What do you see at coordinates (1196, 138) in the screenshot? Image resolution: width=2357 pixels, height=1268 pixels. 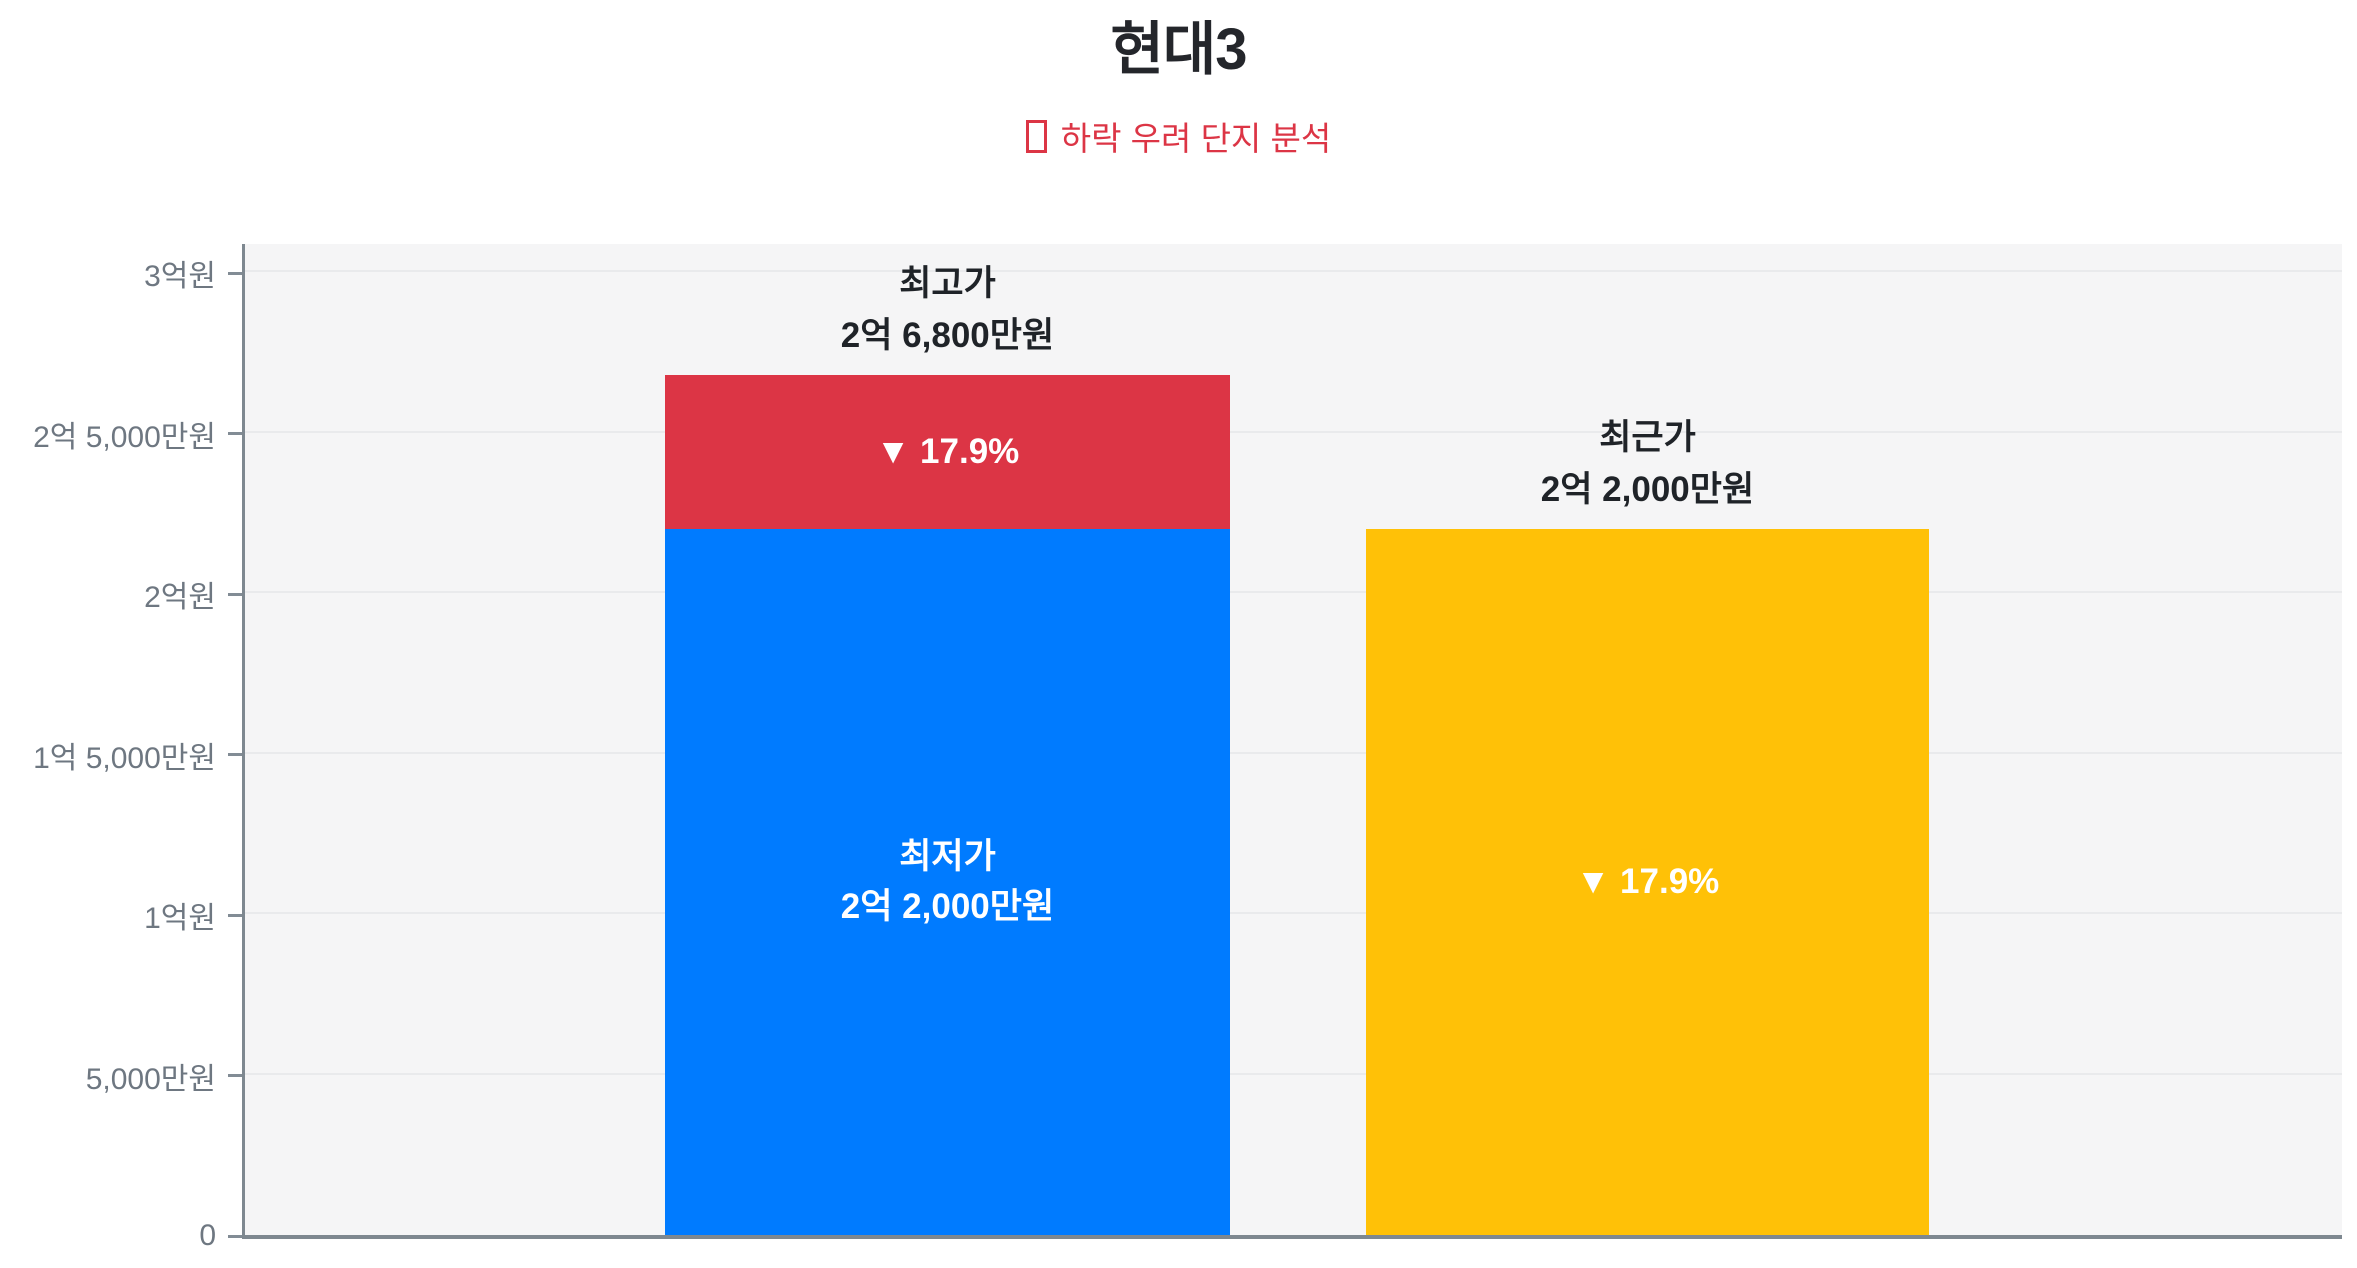 I see `chart-subtitle-text: 하락 우려 단지 분석` at bounding box center [1196, 138].